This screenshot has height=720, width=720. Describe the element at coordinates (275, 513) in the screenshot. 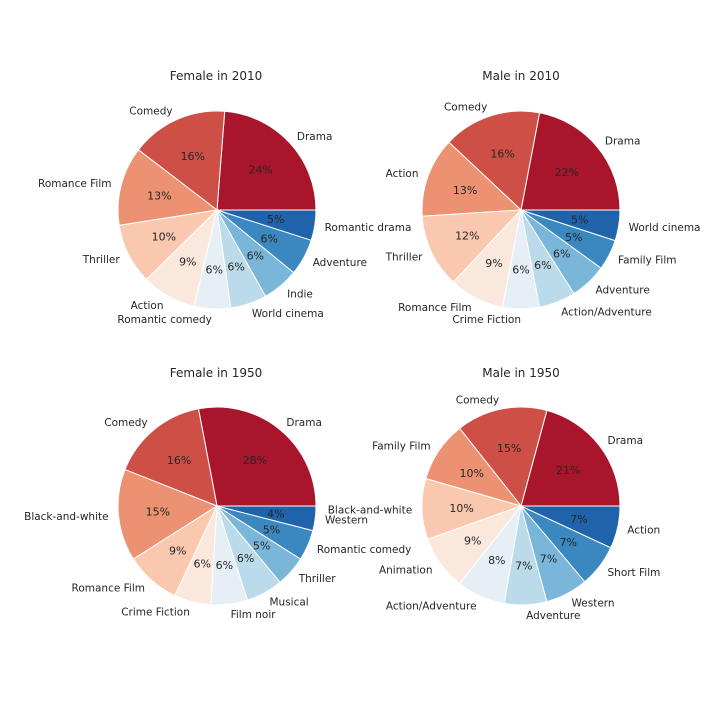

I see `slice-percent-label: 4%` at that location.